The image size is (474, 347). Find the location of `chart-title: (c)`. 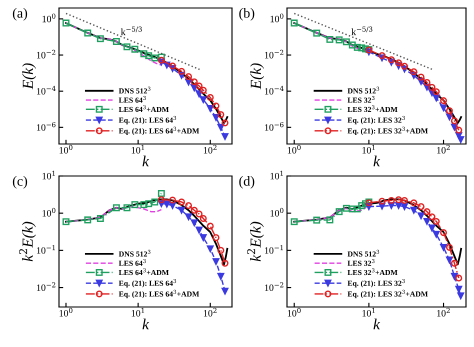

chart-title: (c) is located at coordinates (20, 182).